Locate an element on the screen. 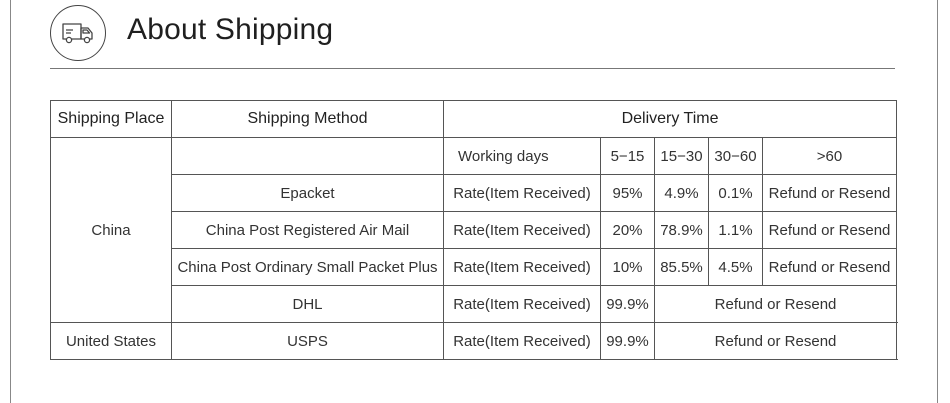  value-cell: 20% is located at coordinates (627, 230).